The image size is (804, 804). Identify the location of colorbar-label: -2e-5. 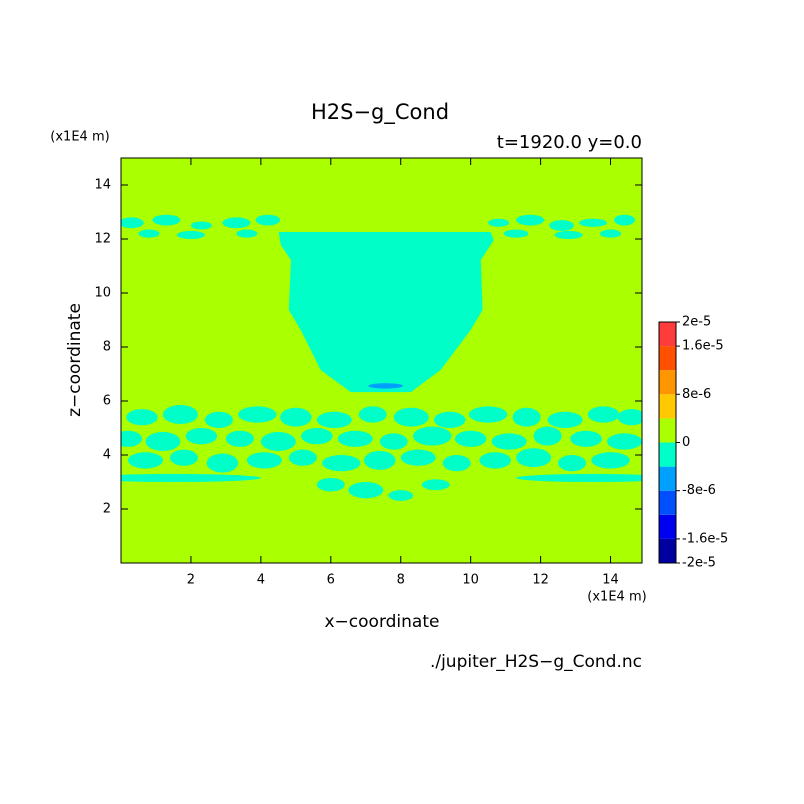
(699, 563).